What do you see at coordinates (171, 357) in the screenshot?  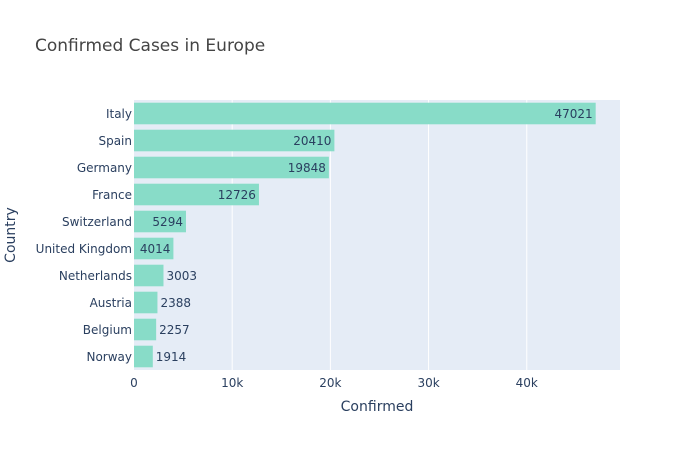 I see `data-label: 1914` at bounding box center [171, 357].